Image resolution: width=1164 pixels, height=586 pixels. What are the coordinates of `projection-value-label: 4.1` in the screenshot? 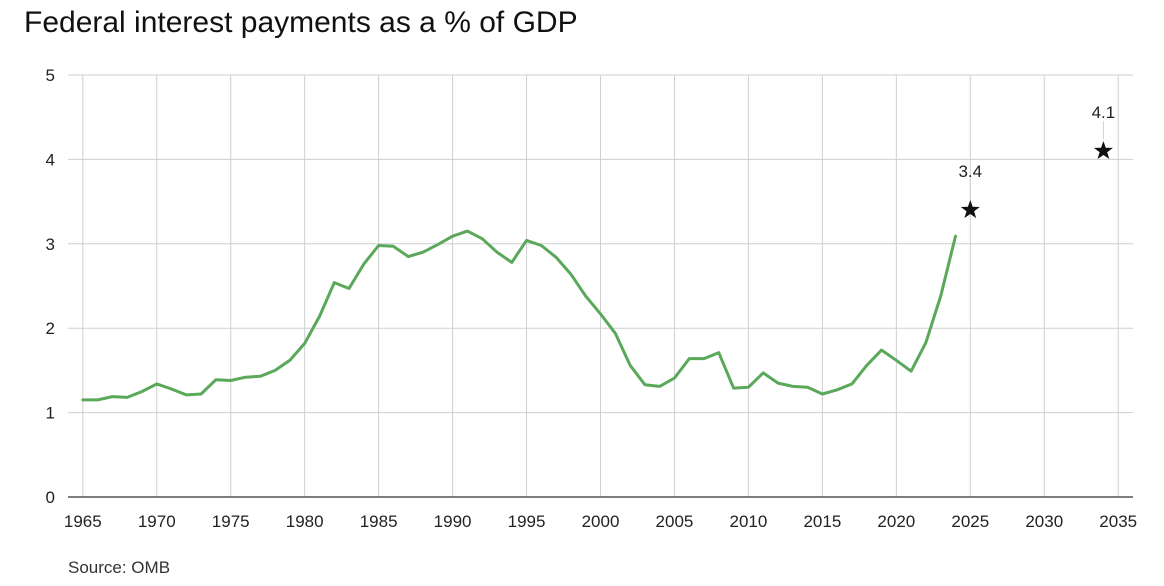 It's located at (1104, 112).